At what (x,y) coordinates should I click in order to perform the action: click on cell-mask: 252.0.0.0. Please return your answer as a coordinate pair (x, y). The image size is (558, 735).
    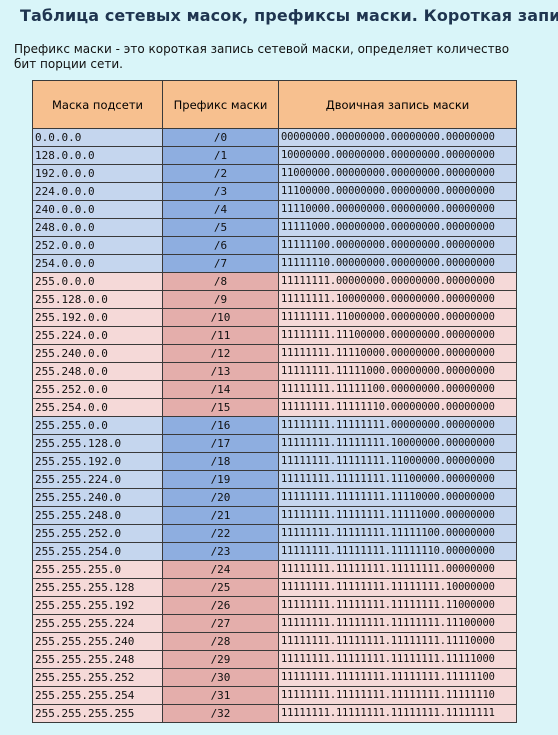
    Looking at the image, I should click on (97, 245).